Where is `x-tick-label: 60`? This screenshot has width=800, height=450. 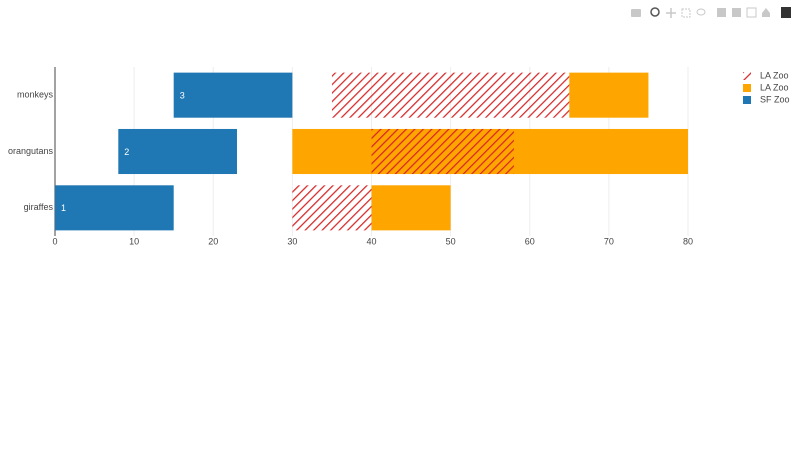 x-tick-label: 60 is located at coordinates (530, 241).